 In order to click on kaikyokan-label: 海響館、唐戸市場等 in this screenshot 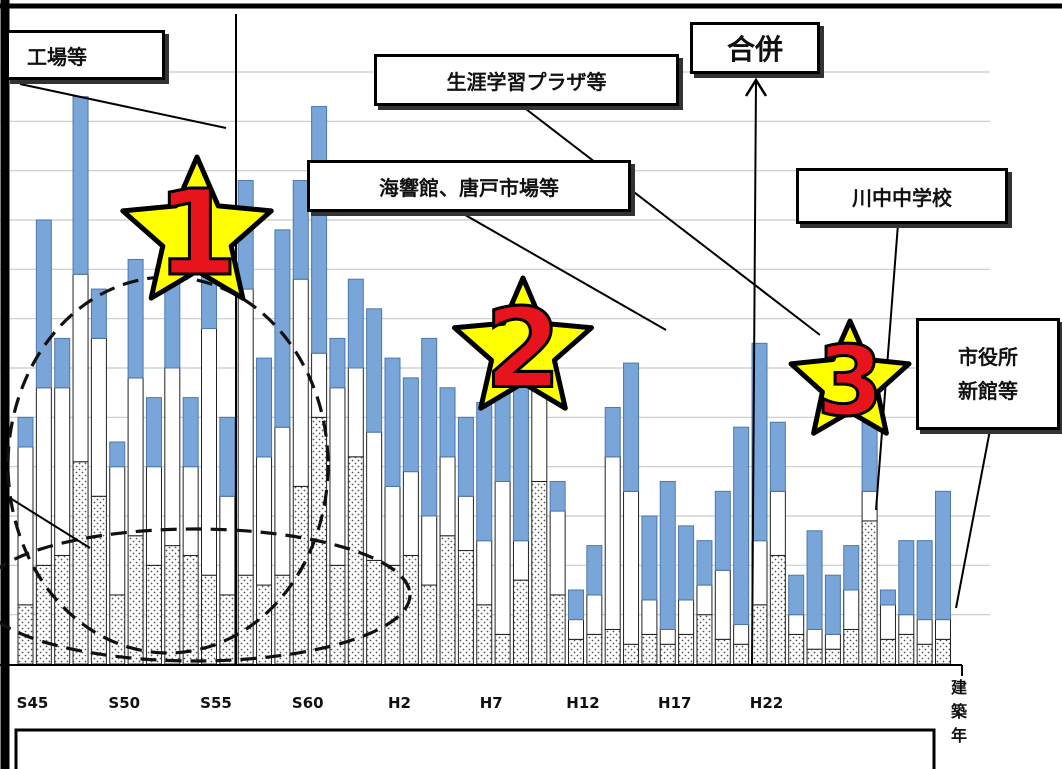, I will do `click(469, 187)`.